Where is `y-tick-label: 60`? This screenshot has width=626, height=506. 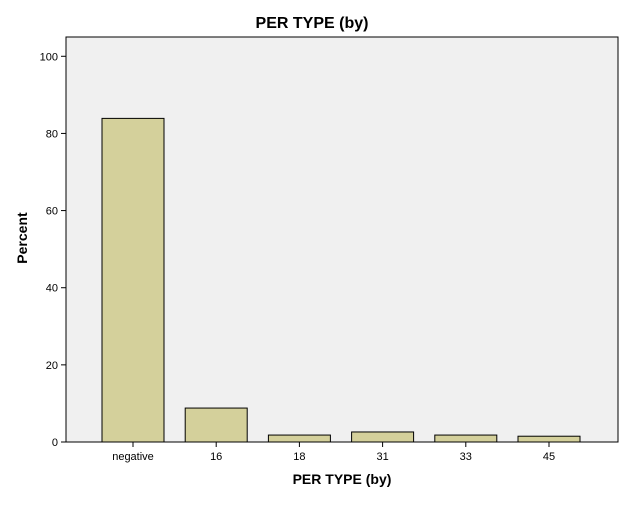
y-tick-label: 60 is located at coordinates (52, 212).